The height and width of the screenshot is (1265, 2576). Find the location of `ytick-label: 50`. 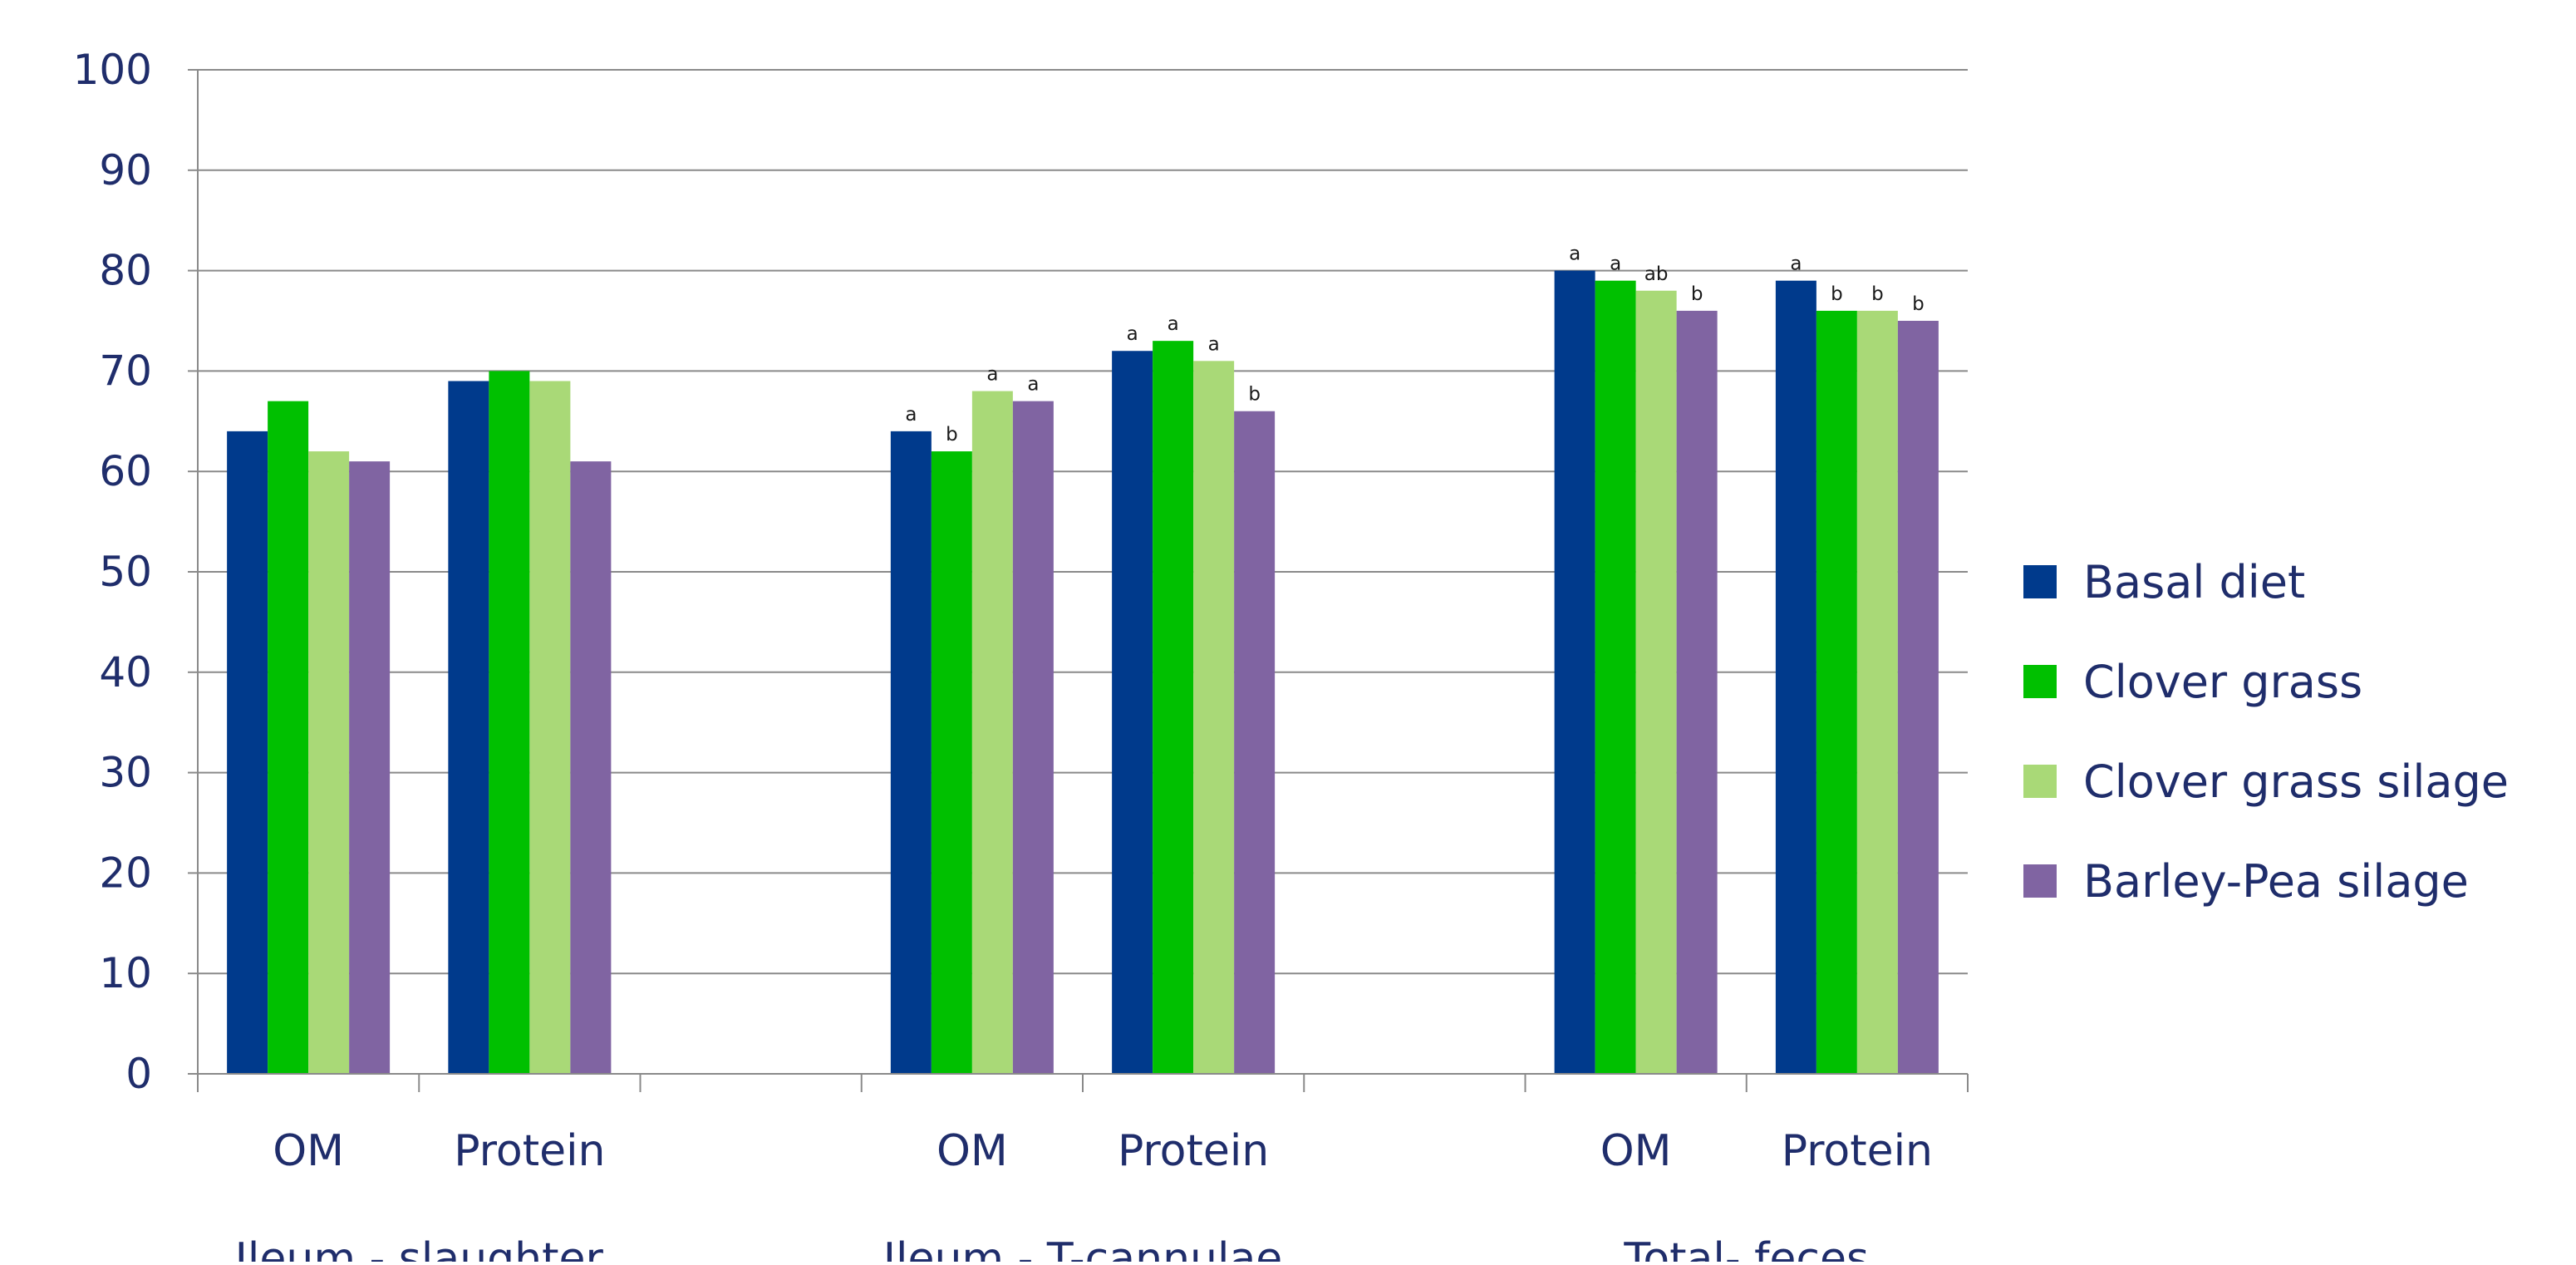

ytick-label: 50 is located at coordinates (125, 572).